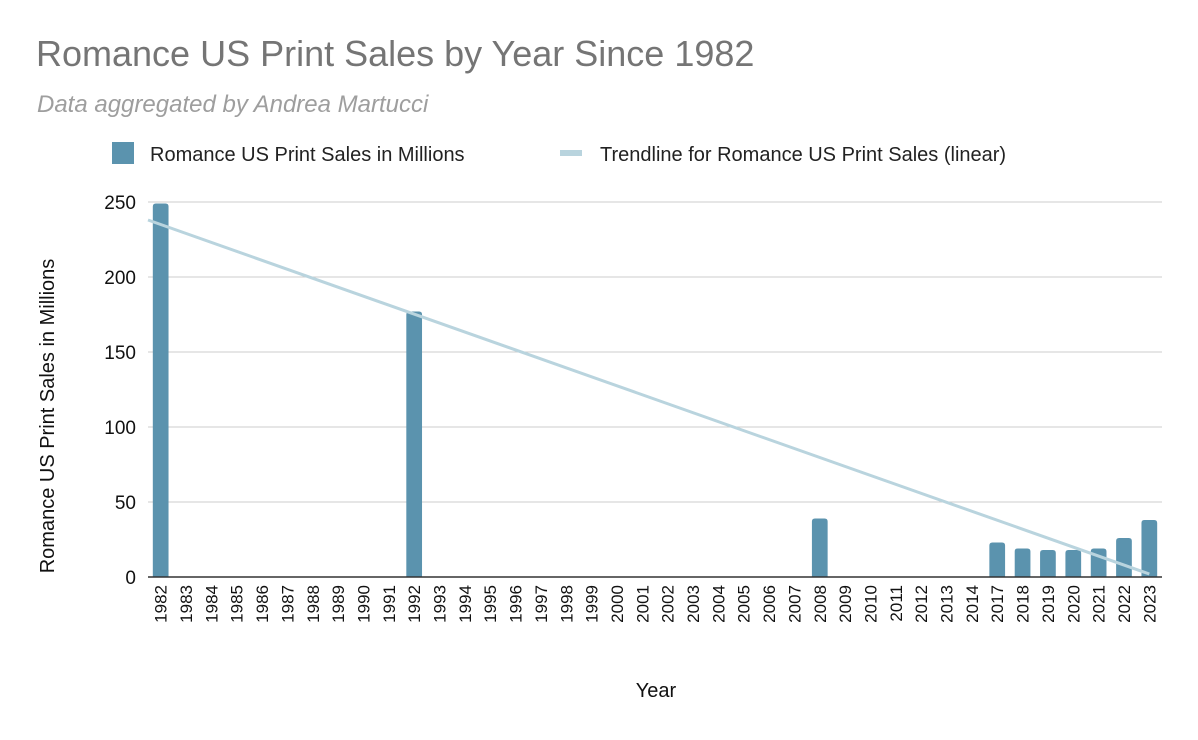 Image resolution: width=1198 pixels, height=740 pixels. What do you see at coordinates (972, 604) in the screenshot?
I see `x-tick-label: 2014` at bounding box center [972, 604].